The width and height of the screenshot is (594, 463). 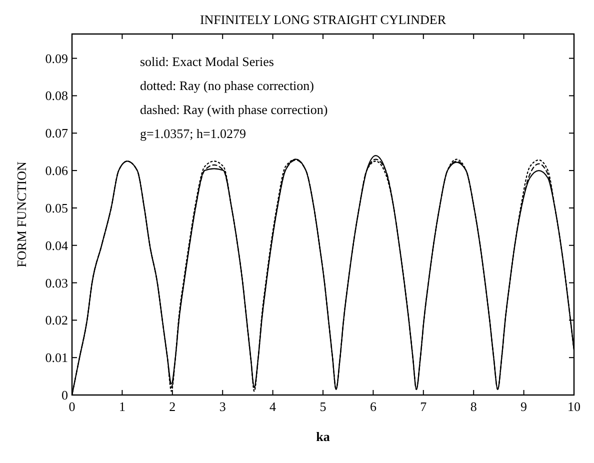 What do you see at coordinates (172, 406) in the screenshot?
I see `x-tick-label: 2` at bounding box center [172, 406].